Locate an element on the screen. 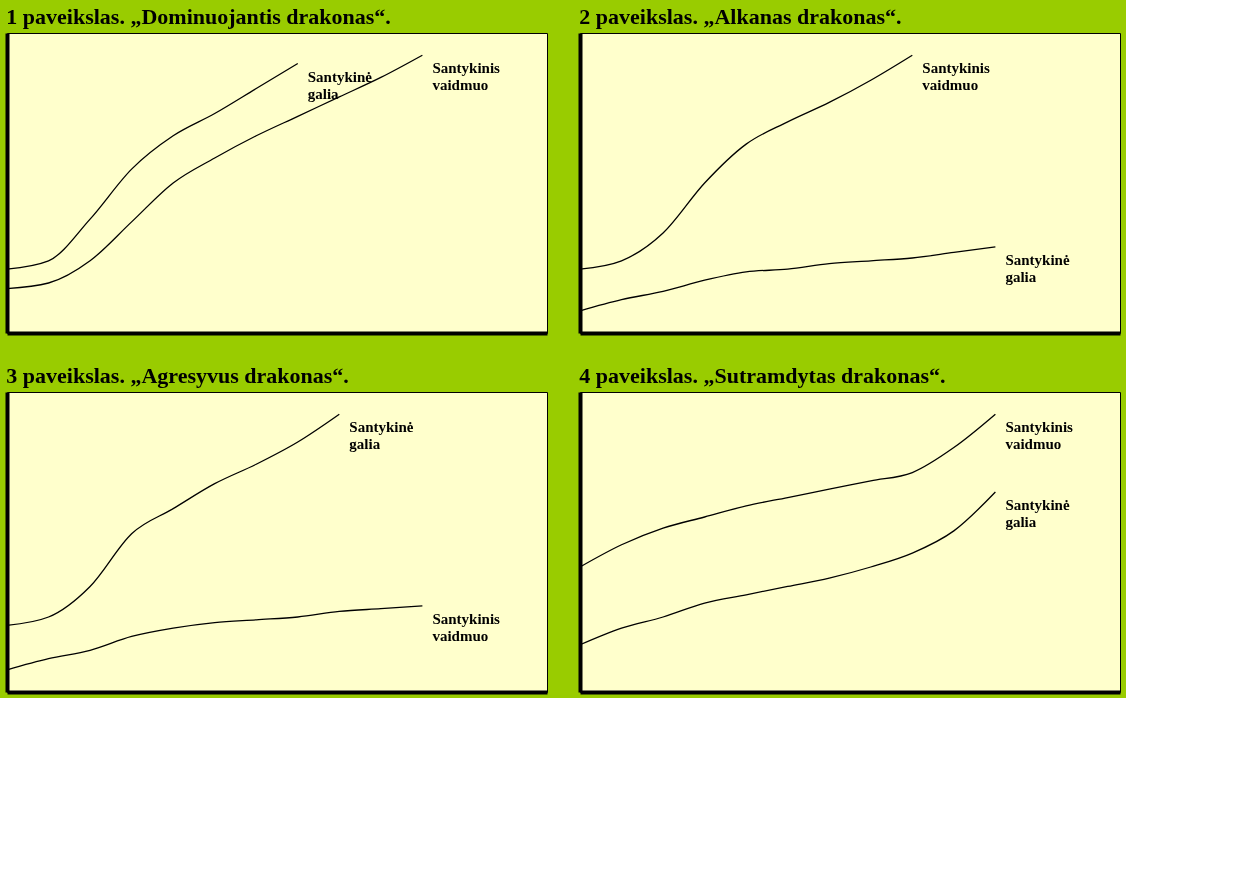 The image size is (1252, 880). chart-title: 3 paveikslas. „Agresyvus drakonas“. is located at coordinates (177, 375).